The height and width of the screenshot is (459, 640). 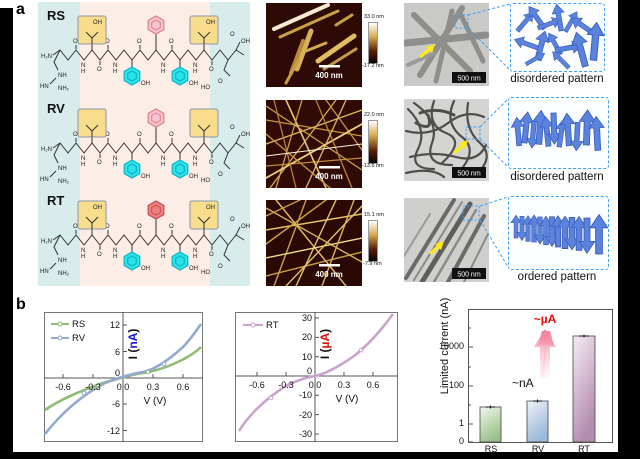 I want to click on rv-curve, so click(x=123, y=379).